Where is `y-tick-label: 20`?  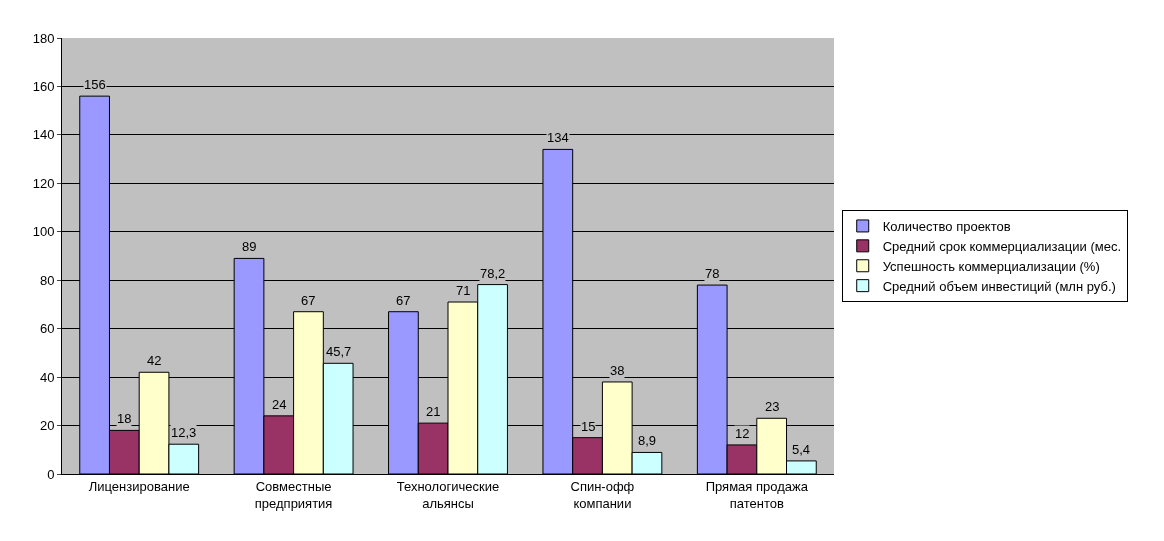 y-tick-label: 20 is located at coordinates (47, 426).